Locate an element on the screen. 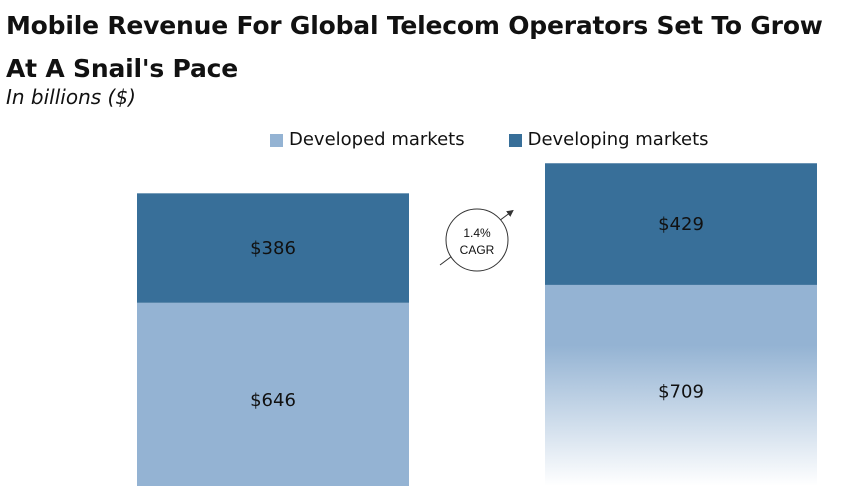 The height and width of the screenshot is (486, 865). legend-swatch-developed is located at coordinates (276, 140).